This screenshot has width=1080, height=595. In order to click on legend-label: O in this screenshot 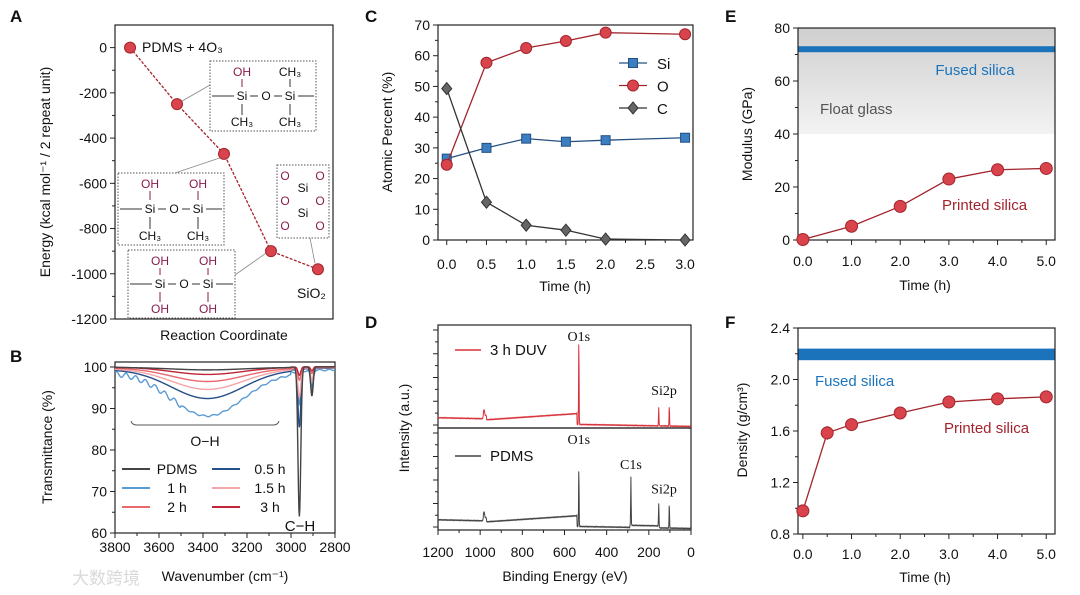, I will do `click(663, 87)`.